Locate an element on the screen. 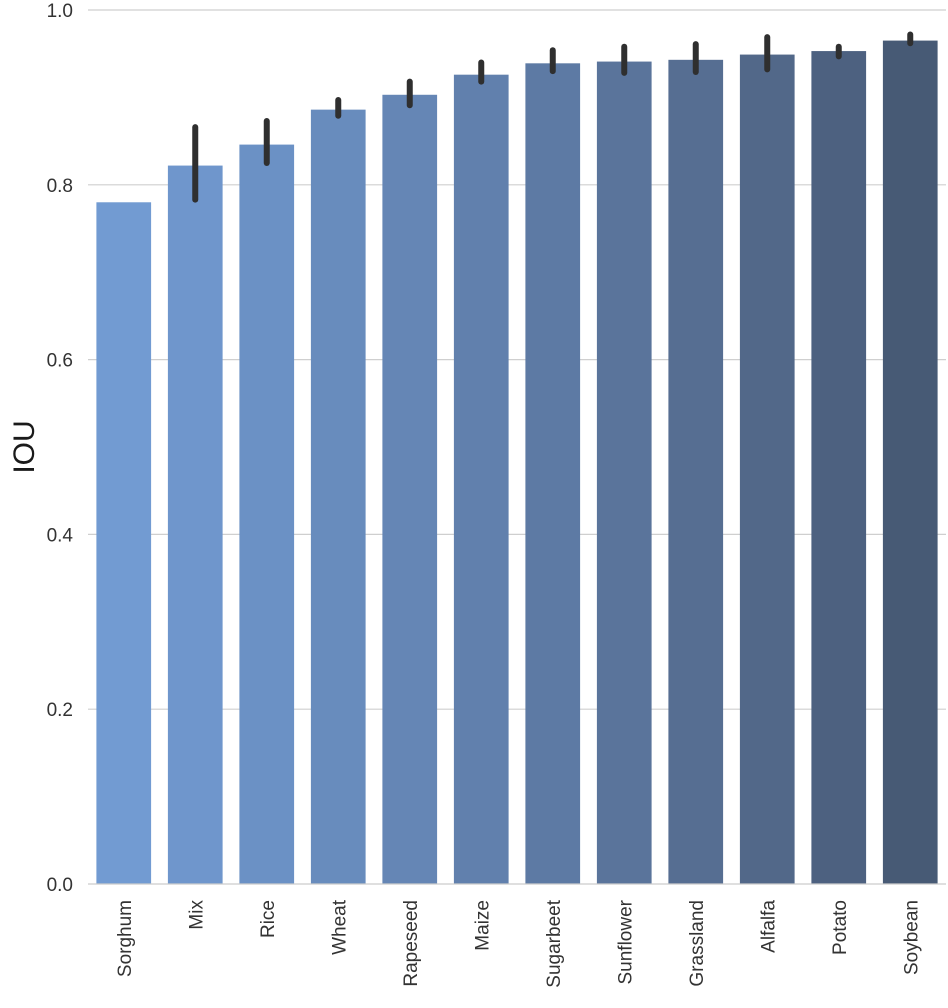  x-tick-label: Rapeseed is located at coordinates (411, 943).